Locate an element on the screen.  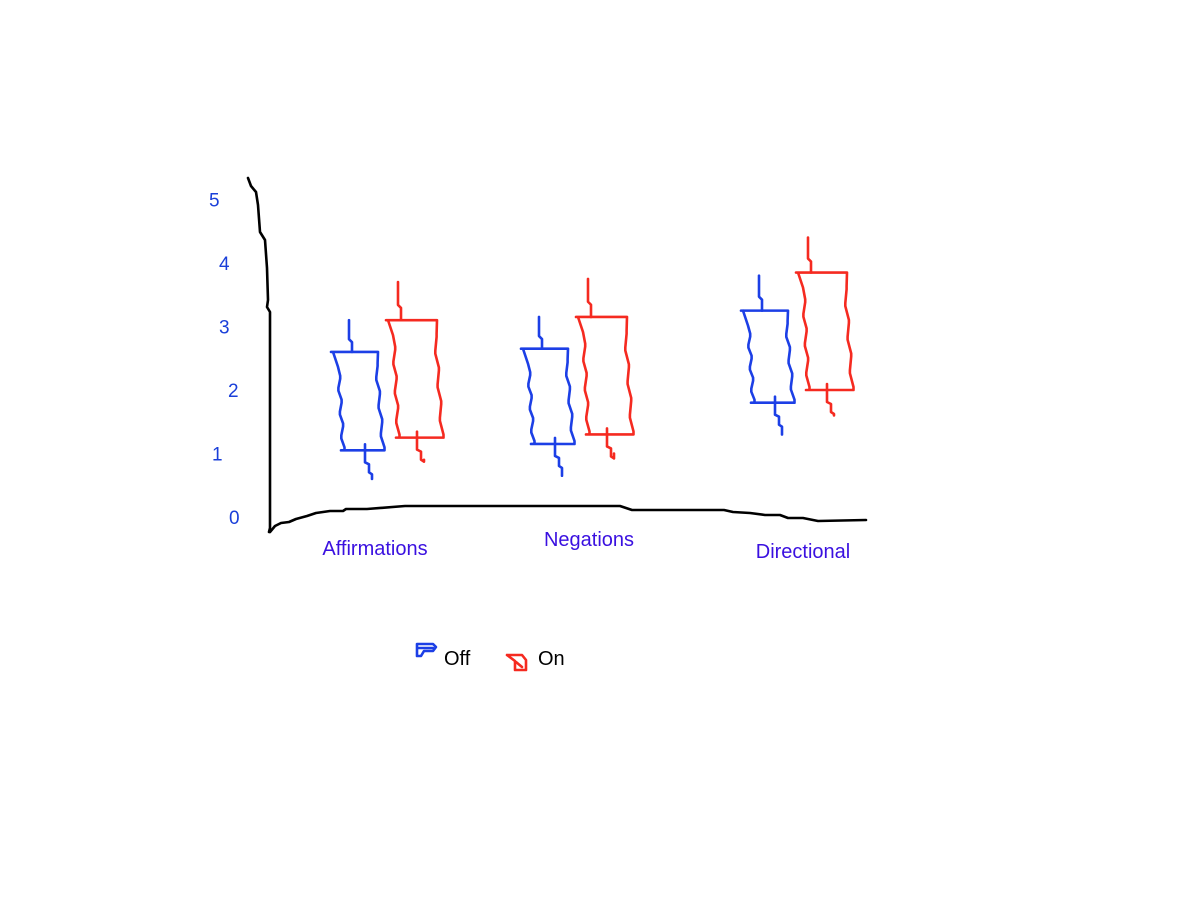
legend-item-off: Off is located at coordinates (443, 656).